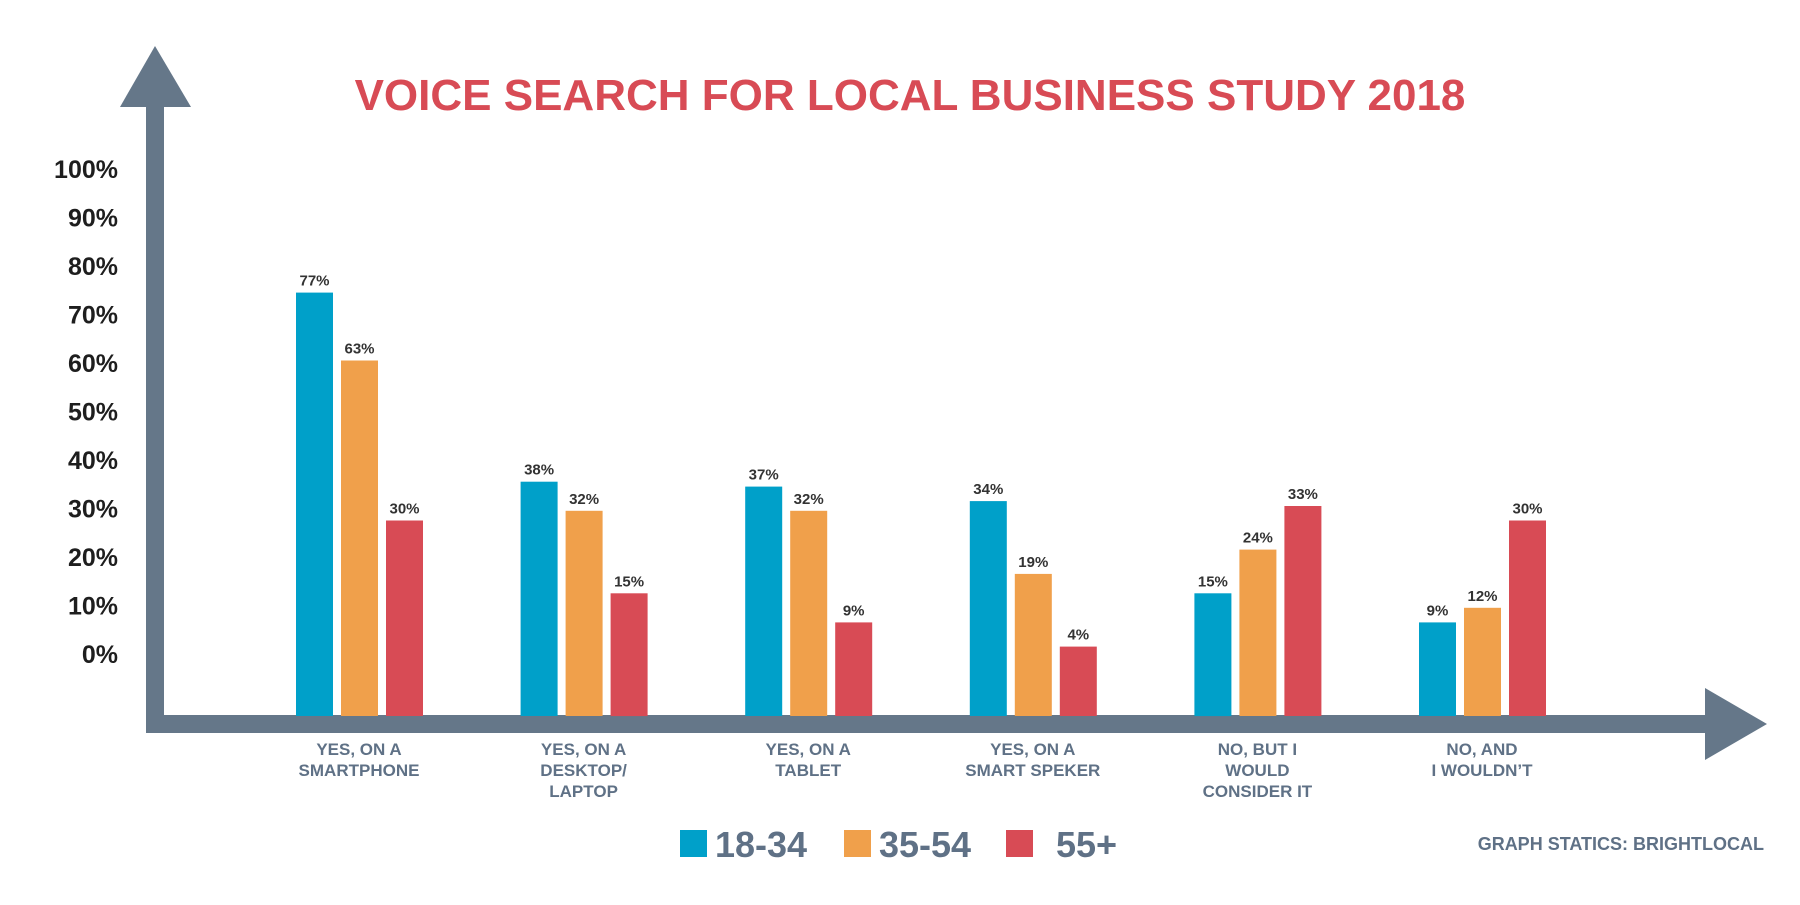 The image size is (1800, 905). I want to click on legend-label: 35-54, so click(925, 844).